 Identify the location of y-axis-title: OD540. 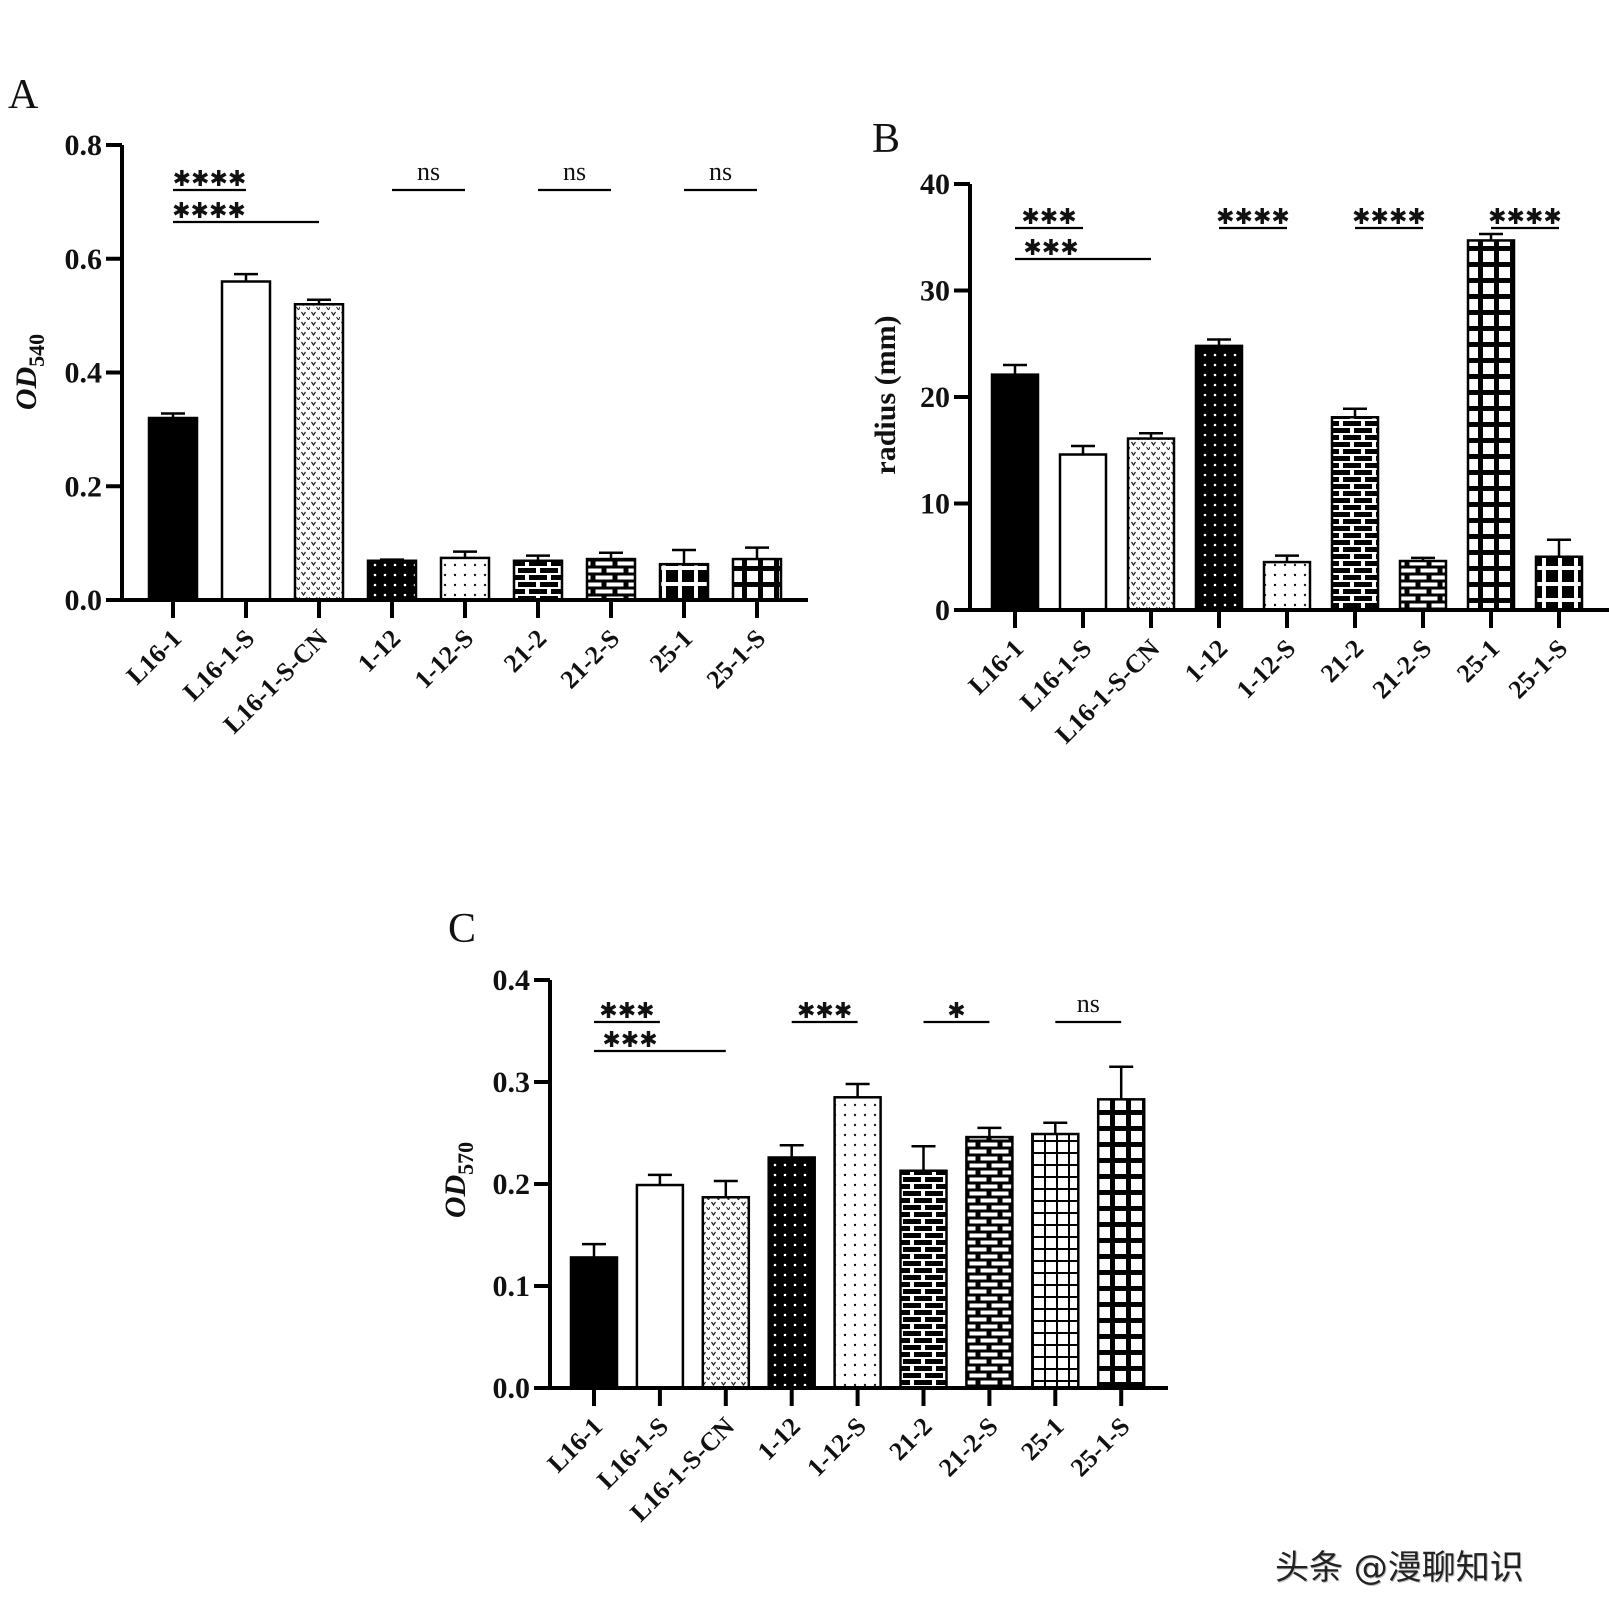
(29, 372).